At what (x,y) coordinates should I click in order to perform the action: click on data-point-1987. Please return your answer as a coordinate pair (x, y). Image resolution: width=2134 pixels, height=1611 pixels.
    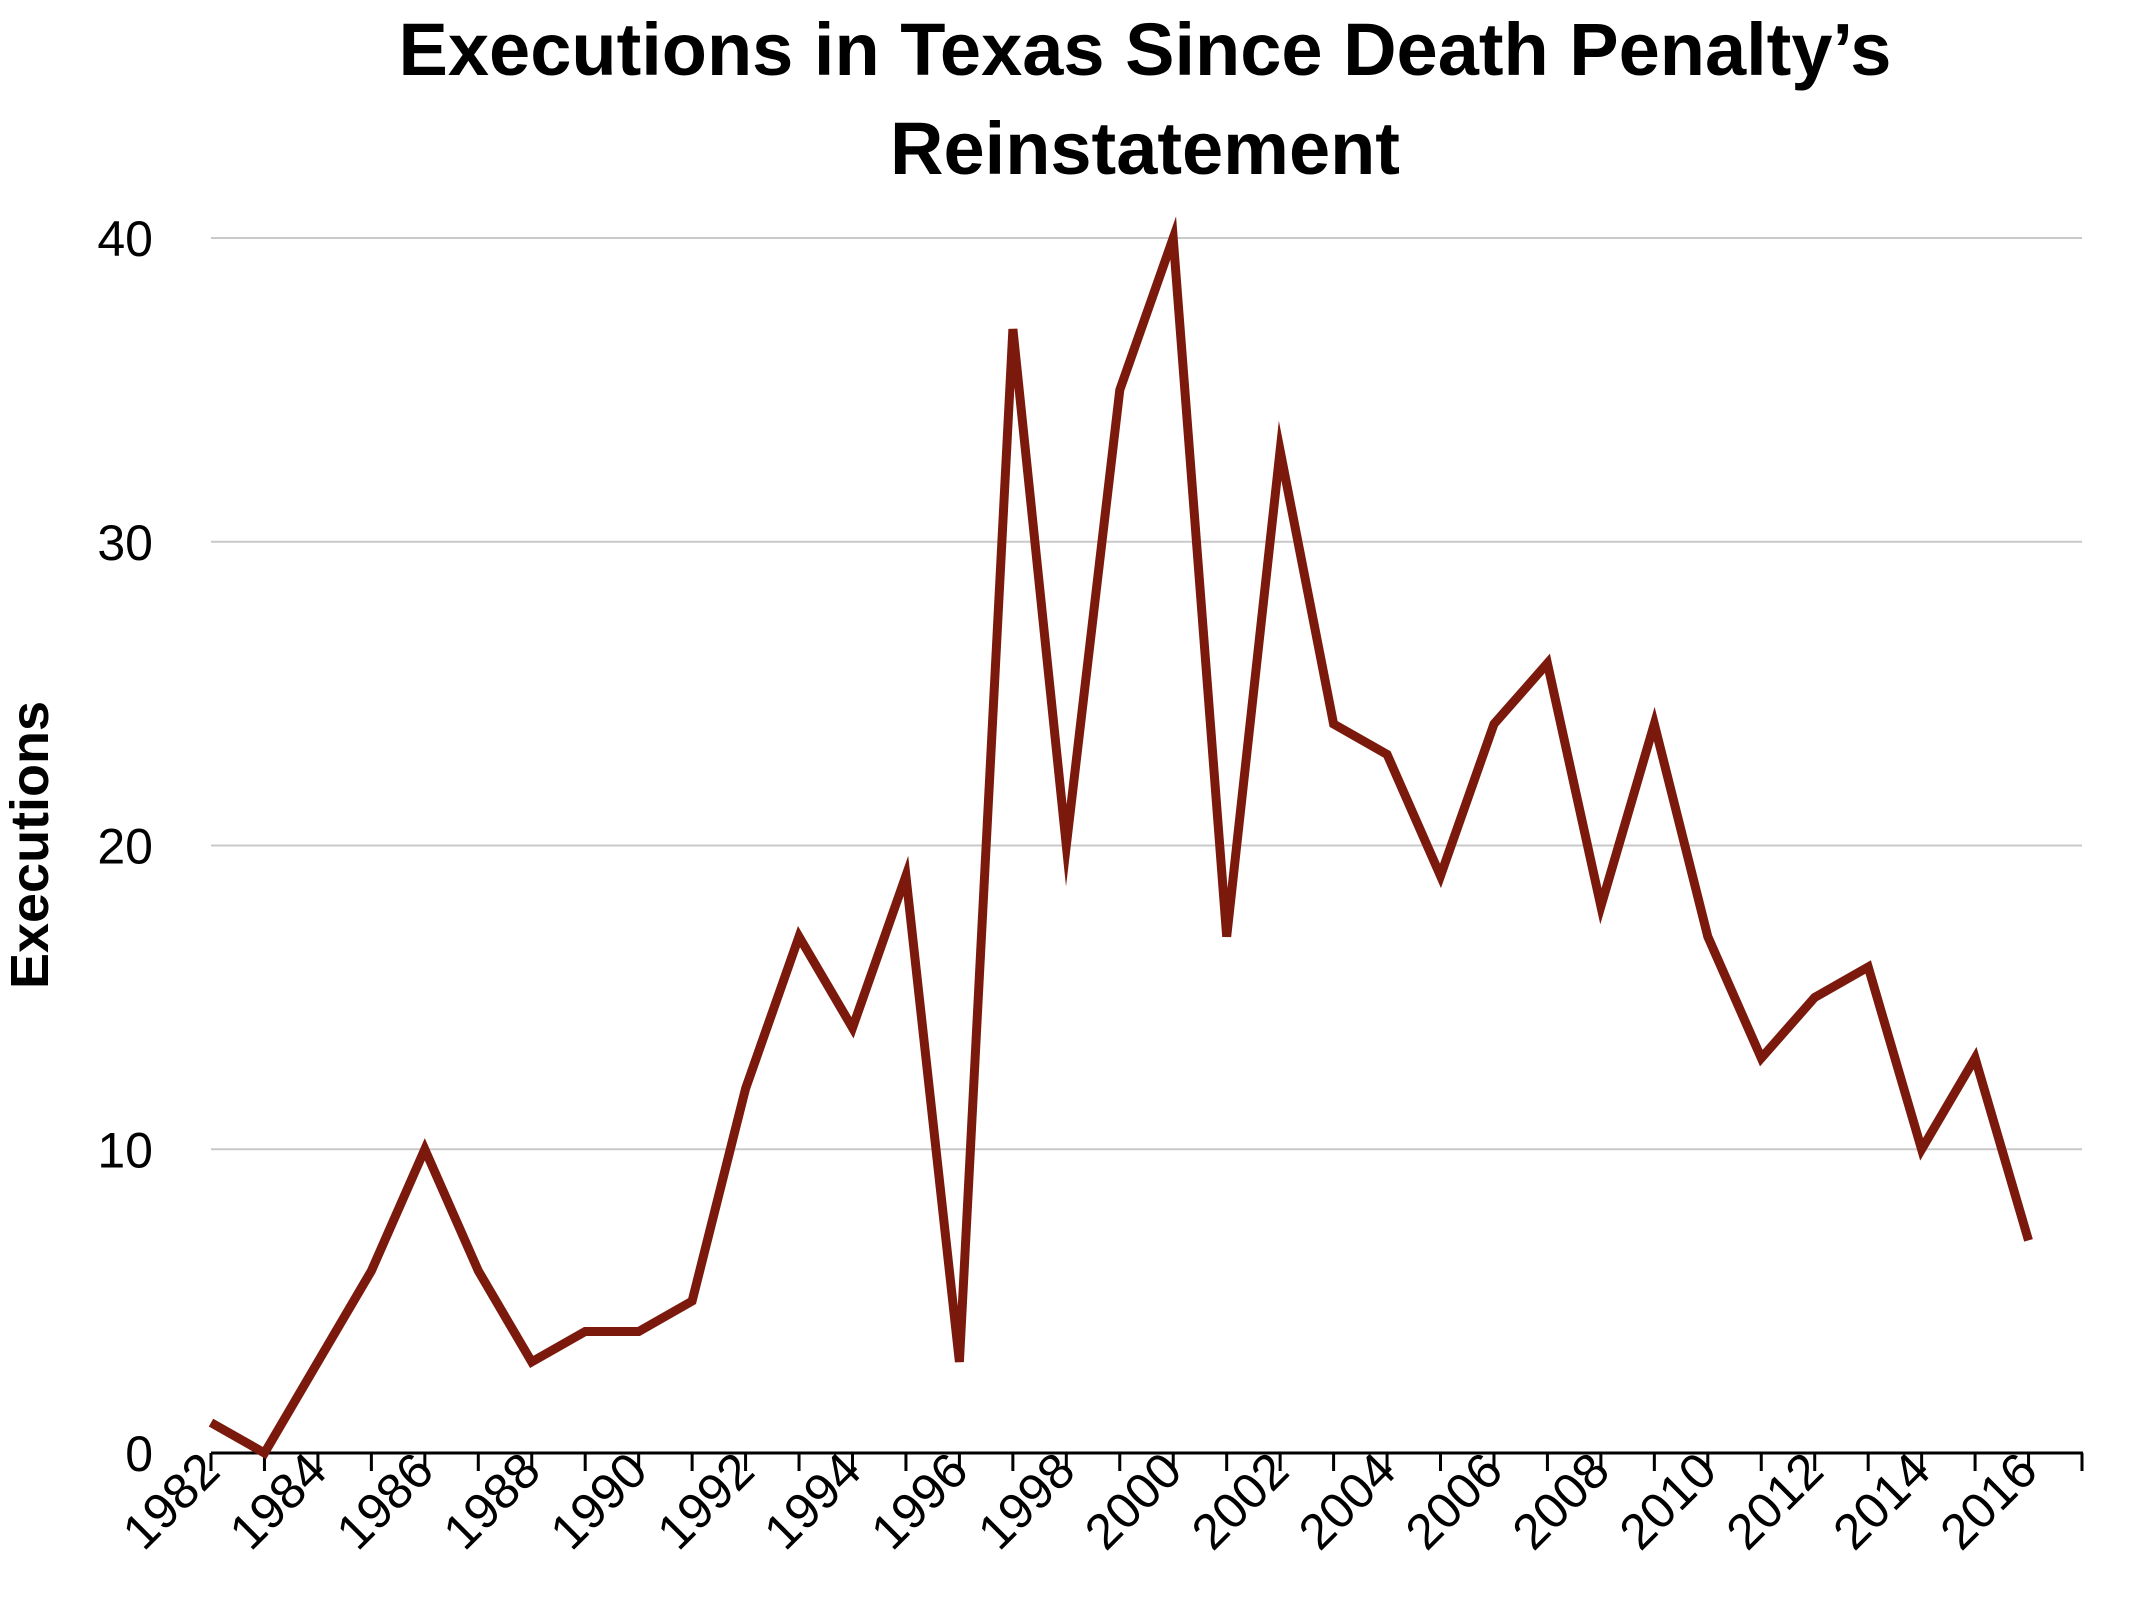
    Looking at the image, I should click on (478, 1271).